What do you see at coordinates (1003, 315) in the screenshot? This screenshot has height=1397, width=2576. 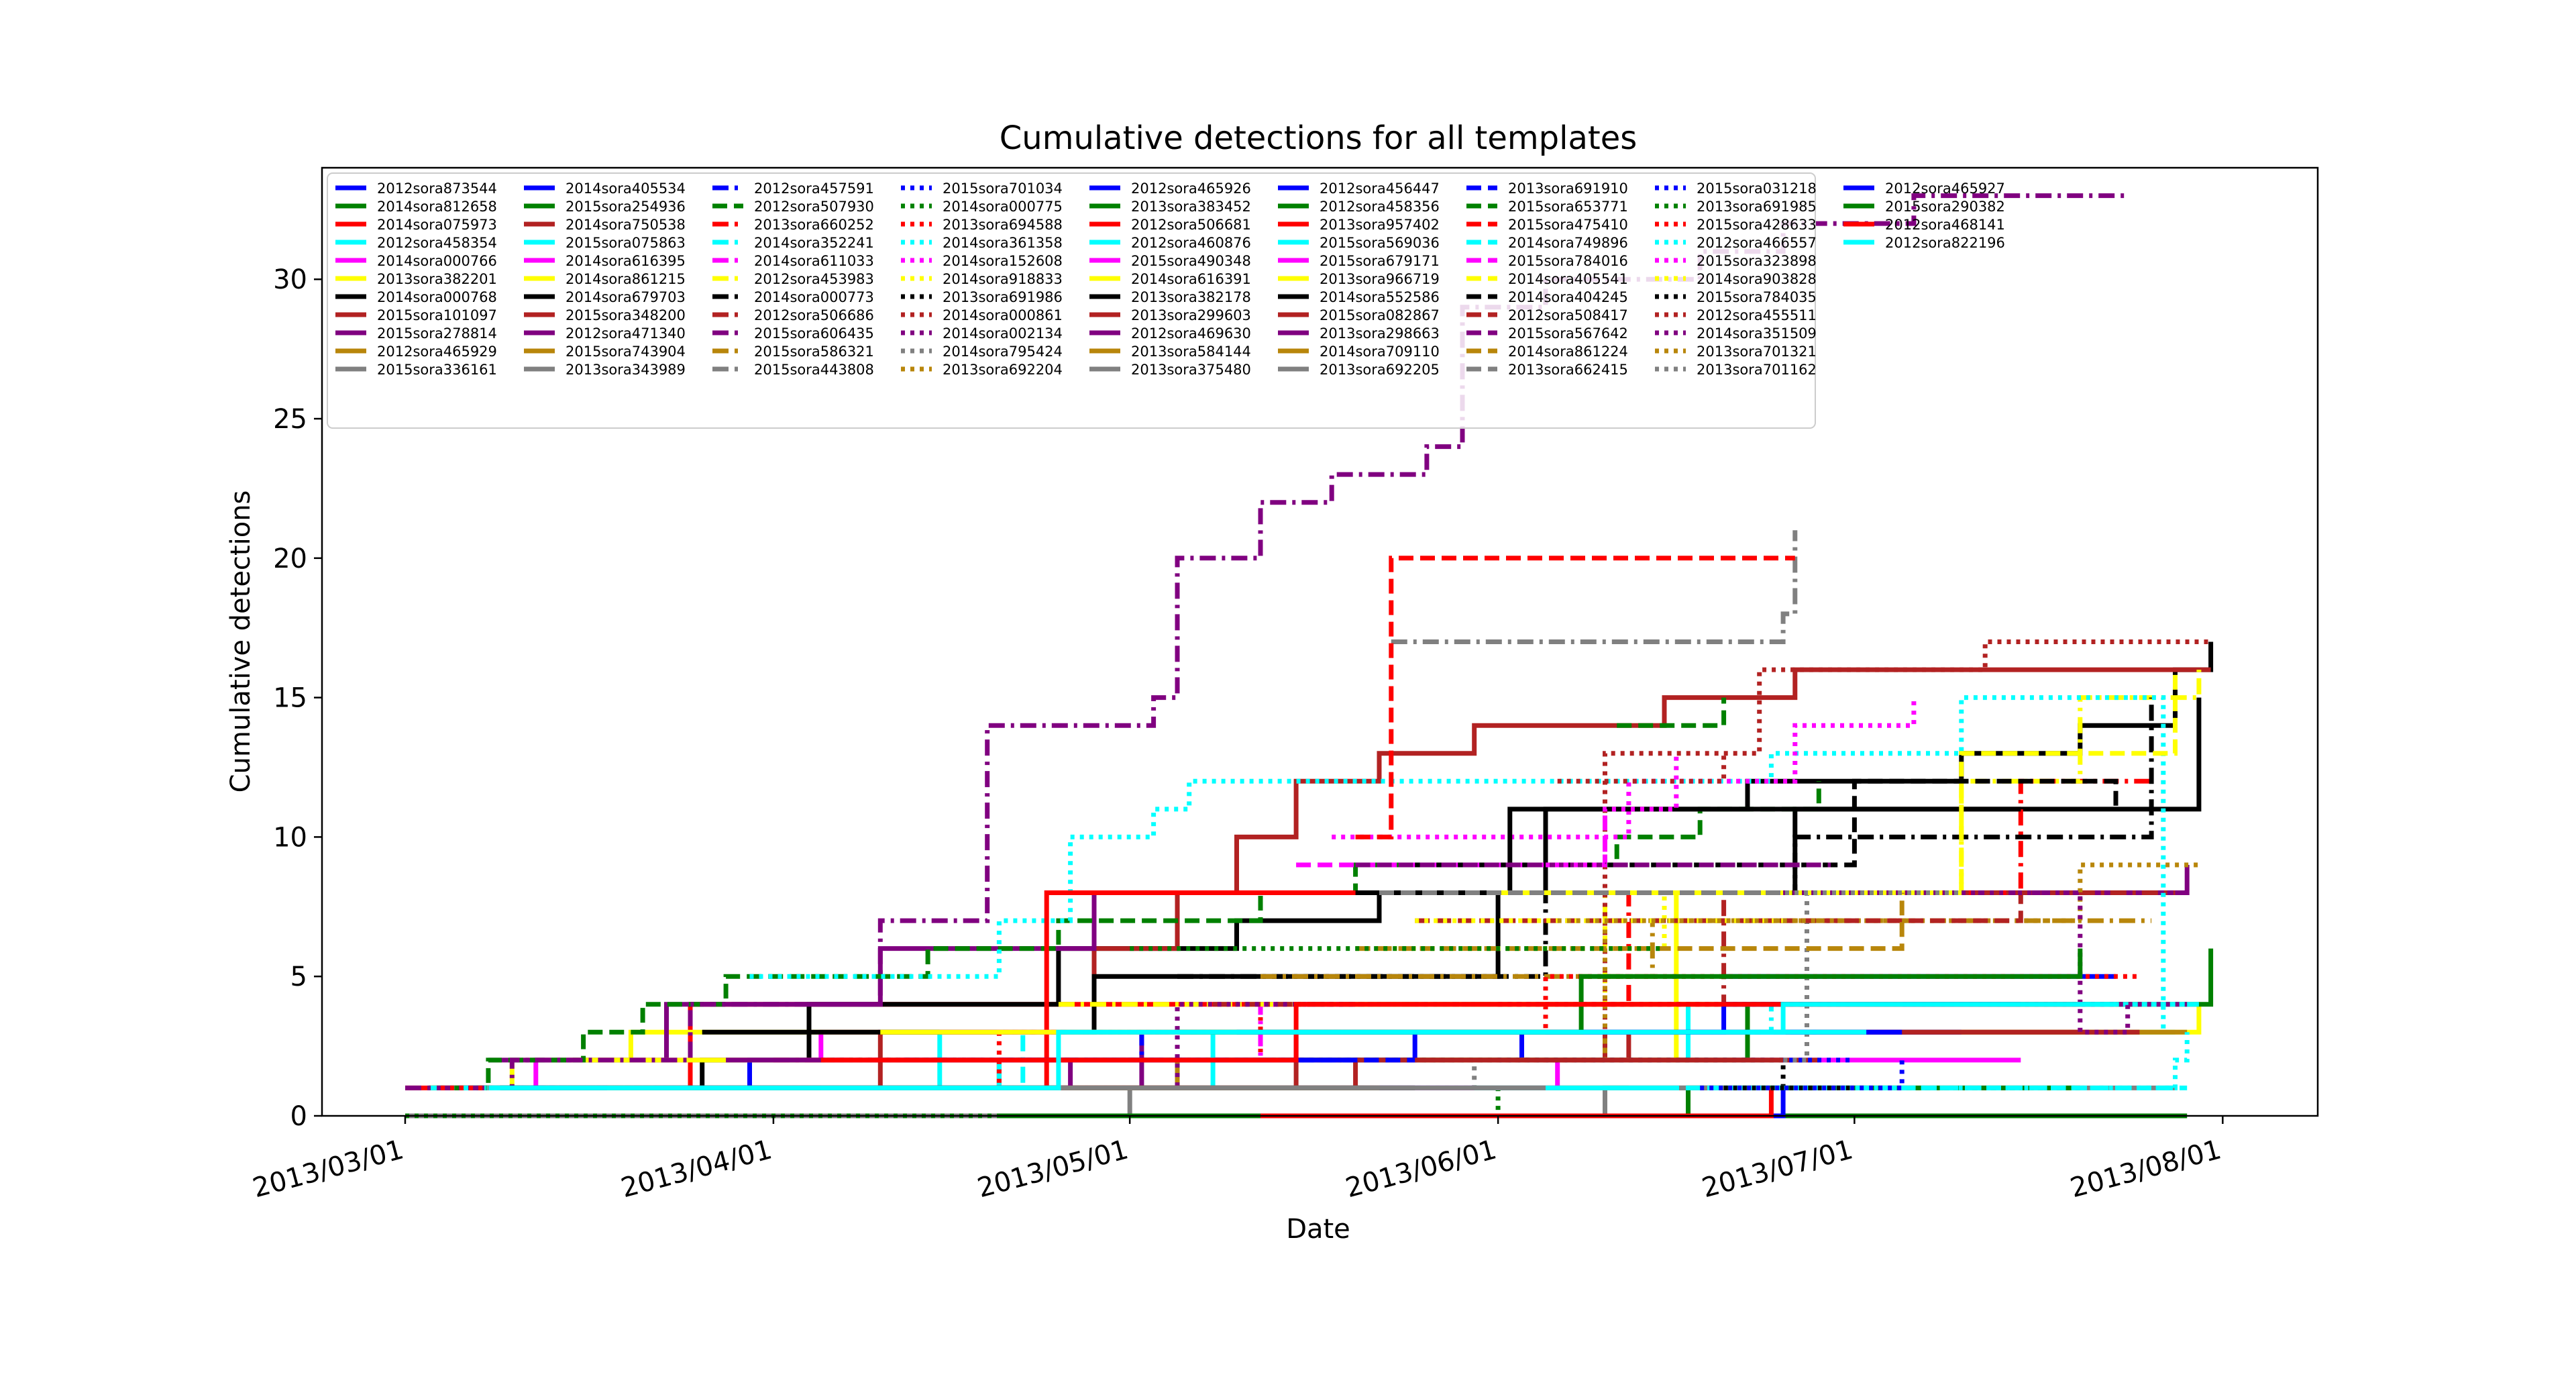 I see `legend-label: 2014sora000861` at bounding box center [1003, 315].